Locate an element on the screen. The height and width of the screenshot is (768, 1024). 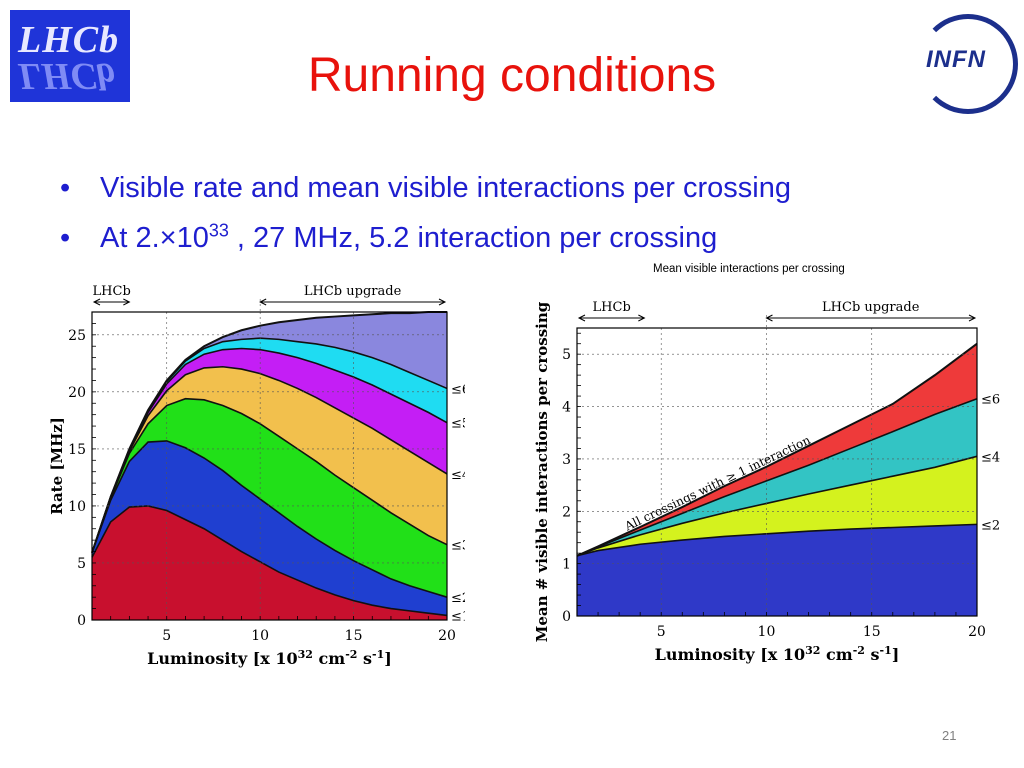
chart-caption: Mean visible interactions per crossing is located at coordinates (749, 269).